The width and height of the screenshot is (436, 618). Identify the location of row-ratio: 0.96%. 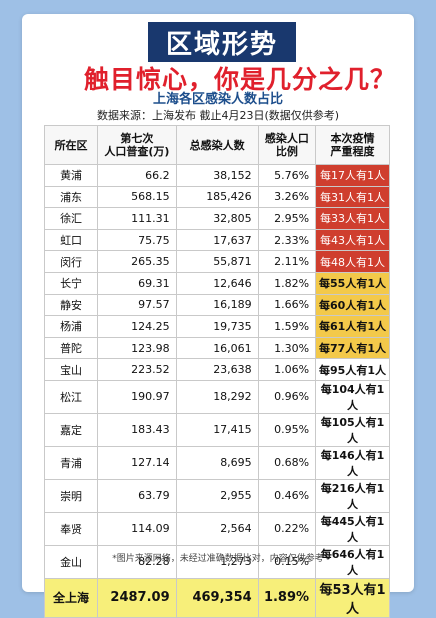
(287, 396).